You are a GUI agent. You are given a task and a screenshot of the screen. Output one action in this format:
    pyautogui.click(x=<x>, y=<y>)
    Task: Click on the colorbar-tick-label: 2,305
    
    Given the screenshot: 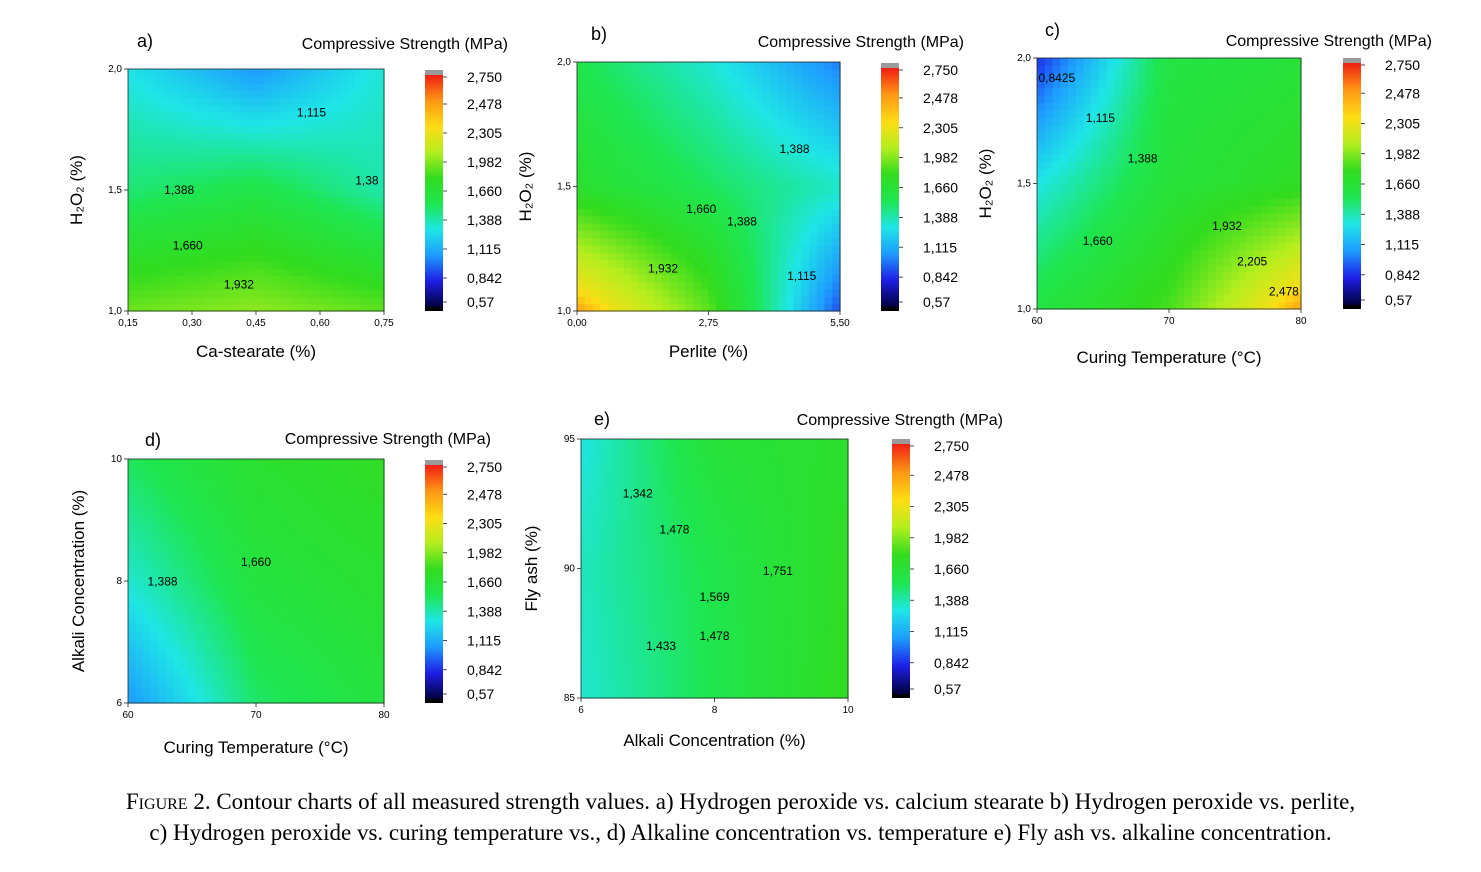 What is the action you would take?
    pyautogui.click(x=940, y=128)
    